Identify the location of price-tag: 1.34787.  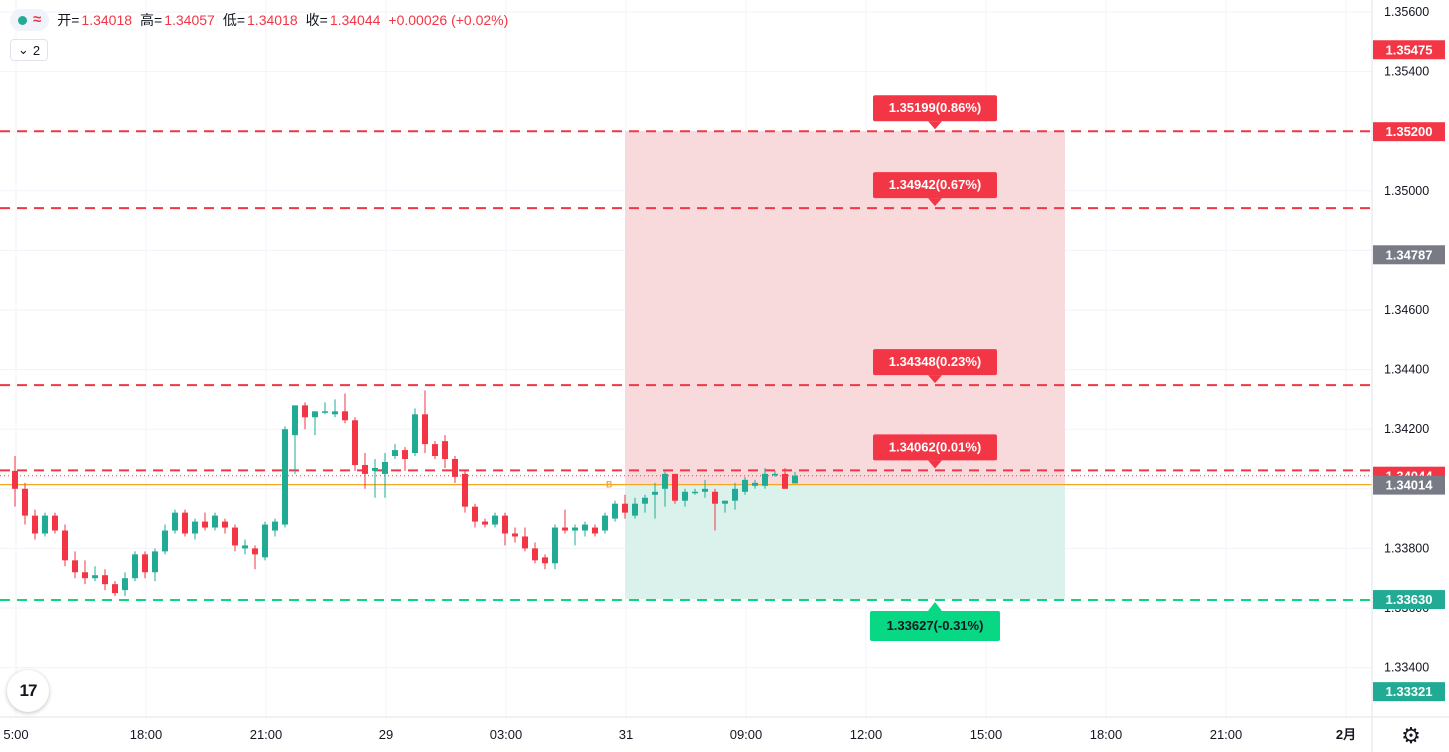
(1409, 255).